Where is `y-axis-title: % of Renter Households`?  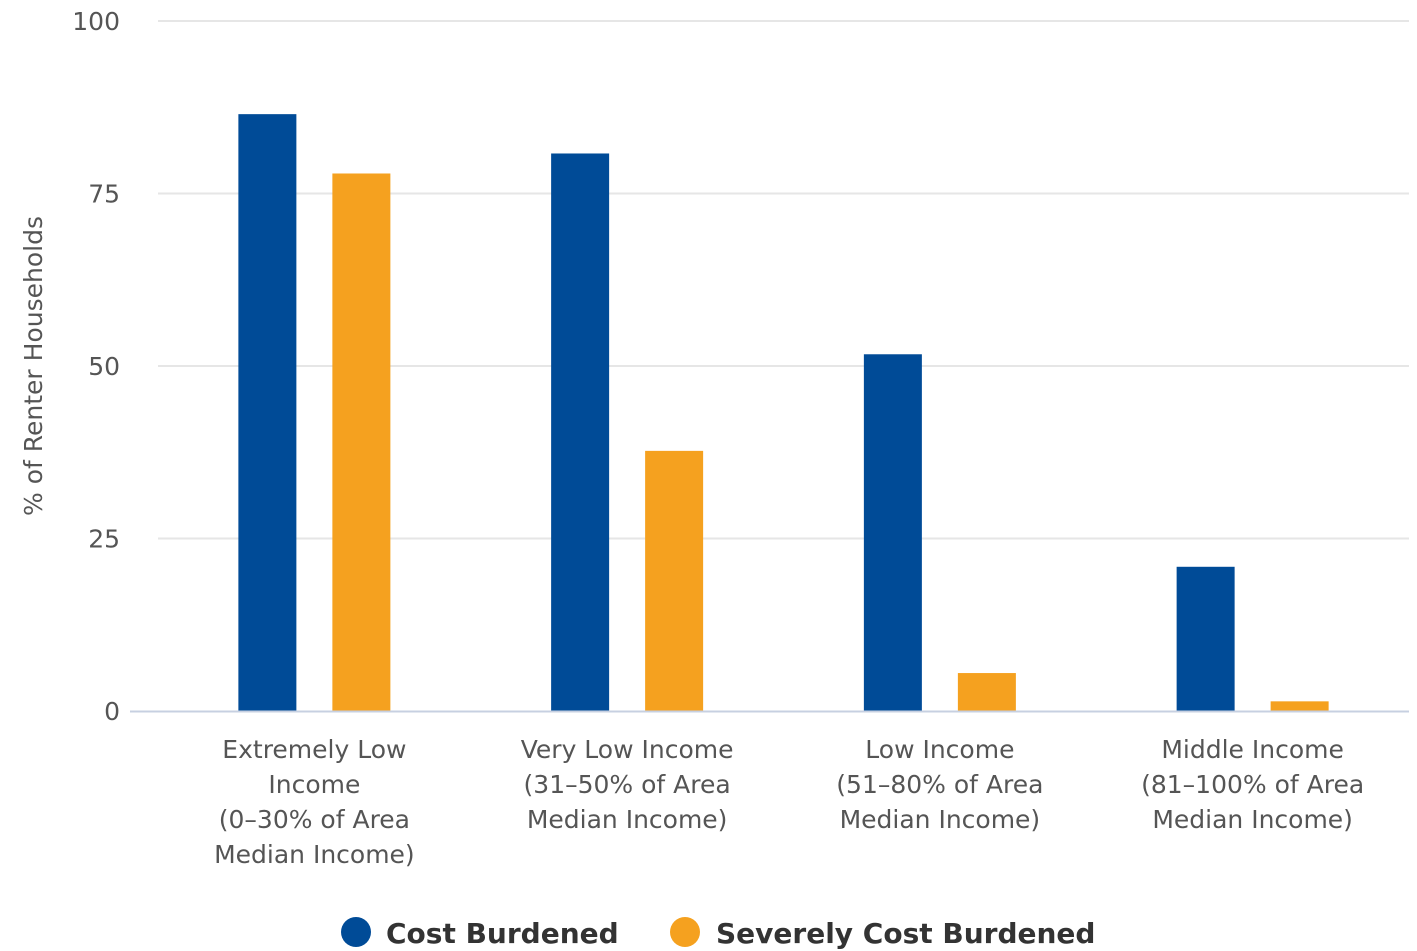 y-axis-title: % of Renter Households is located at coordinates (33, 366).